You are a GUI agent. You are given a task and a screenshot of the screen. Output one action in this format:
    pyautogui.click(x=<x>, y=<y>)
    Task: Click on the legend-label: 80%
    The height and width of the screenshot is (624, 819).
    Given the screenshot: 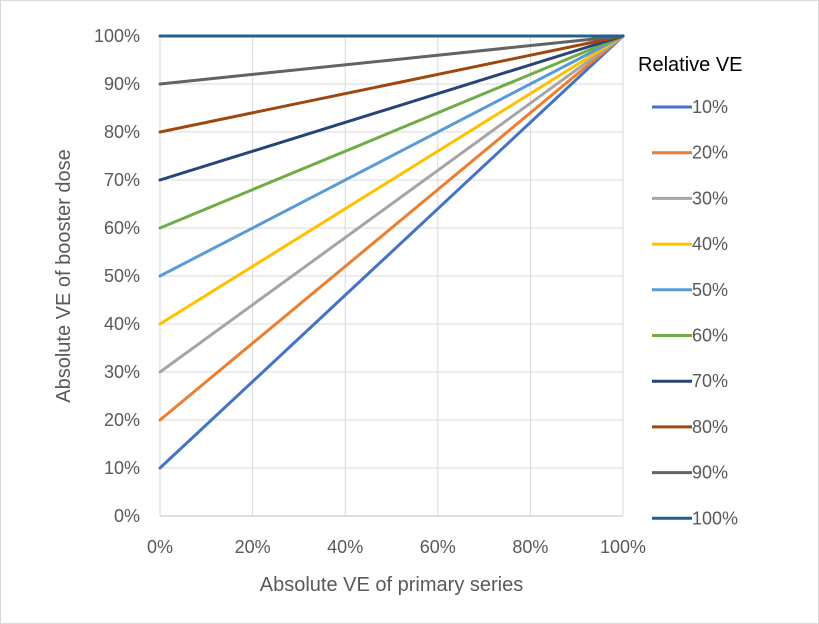 What is the action you would take?
    pyautogui.click(x=710, y=427)
    